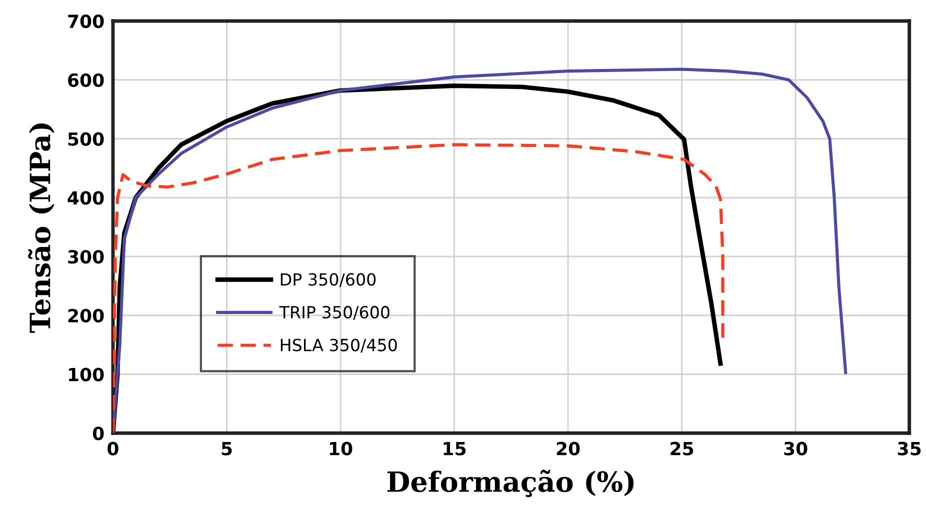  What do you see at coordinates (682, 449) in the screenshot?
I see `x-tick-label: 25` at bounding box center [682, 449].